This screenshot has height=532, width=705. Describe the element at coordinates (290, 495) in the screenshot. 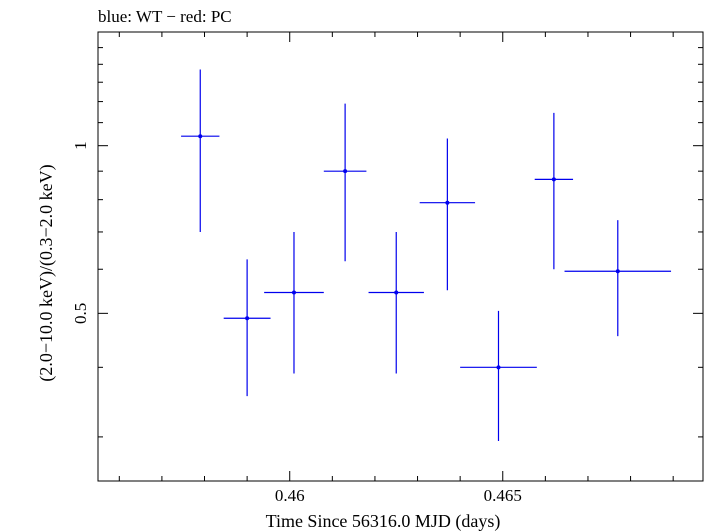

I see `x-tick-label: 0.46` at that location.